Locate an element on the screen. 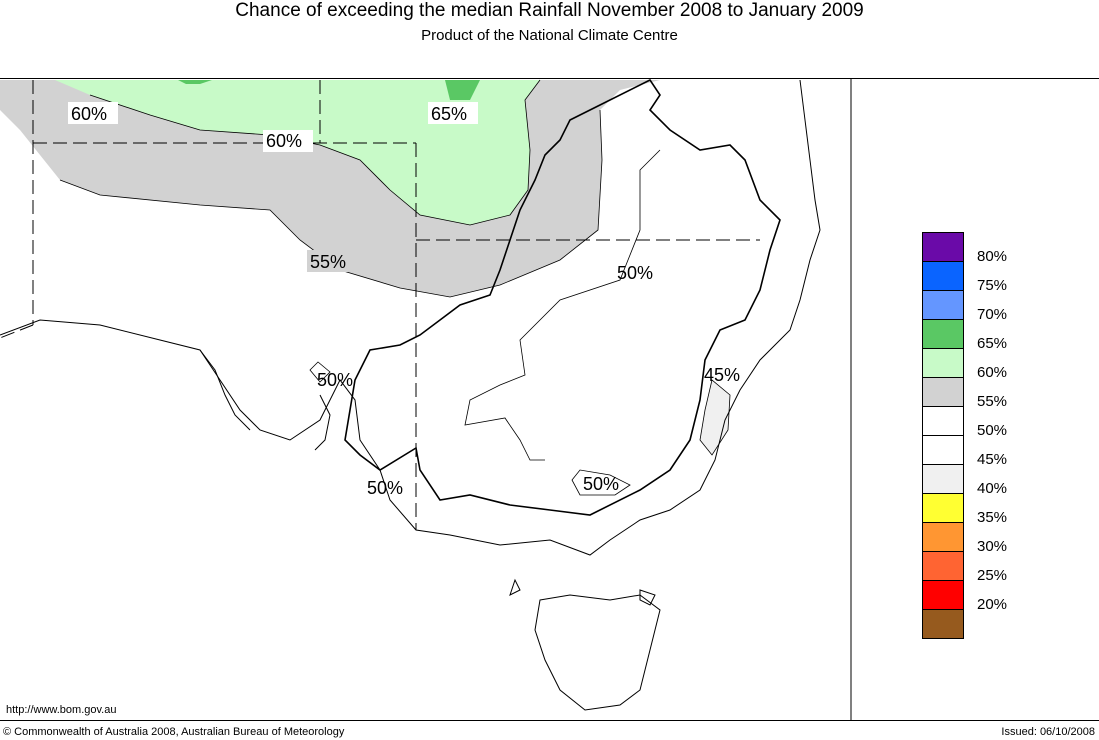 This screenshot has height=740, width=1099. legend-swatch: 80% is located at coordinates (964, 248).